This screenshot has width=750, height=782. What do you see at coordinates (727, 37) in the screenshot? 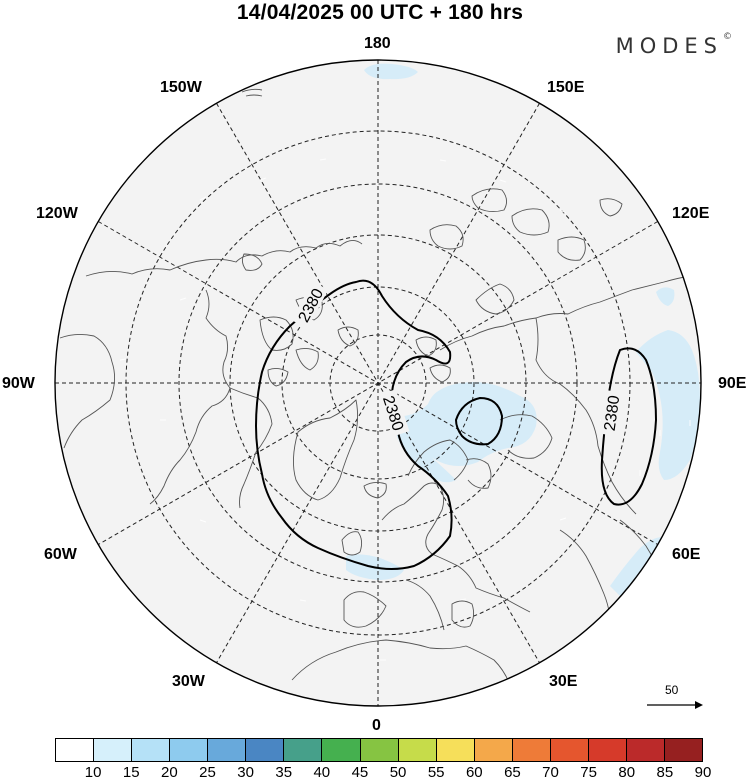
I see `copyright-mark: ©` at bounding box center [727, 37].